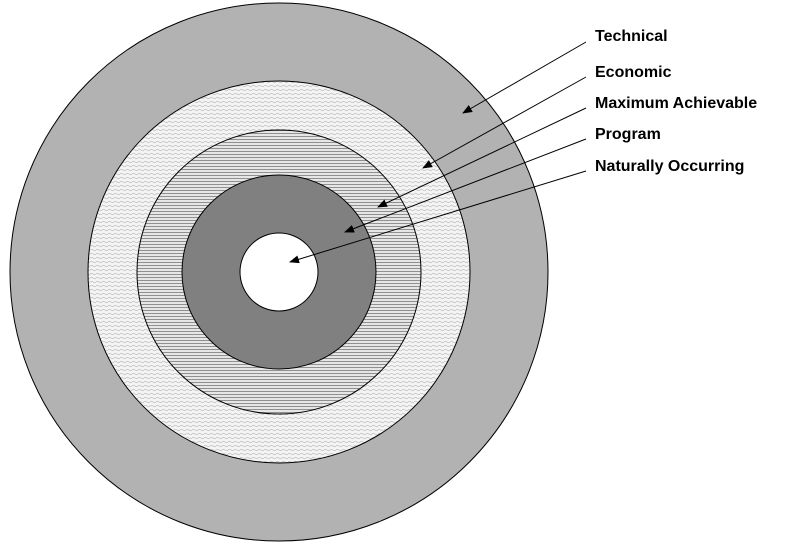 This screenshot has height=543, width=804. What do you see at coordinates (628, 134) in the screenshot?
I see `label: Program` at bounding box center [628, 134].